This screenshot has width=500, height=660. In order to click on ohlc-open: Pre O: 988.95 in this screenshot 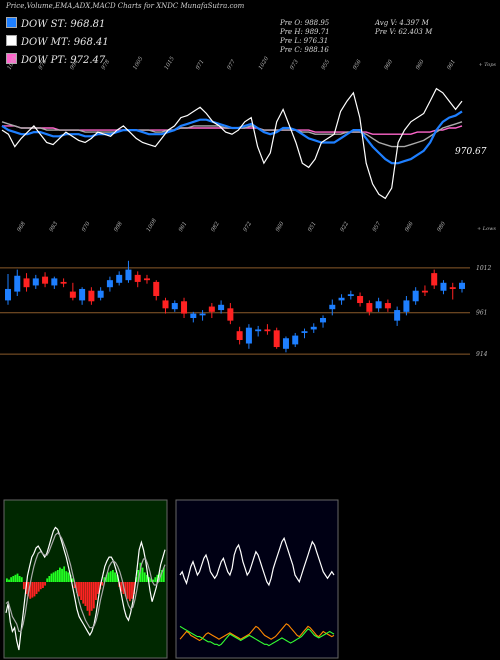, I will do `click(305, 23)`.